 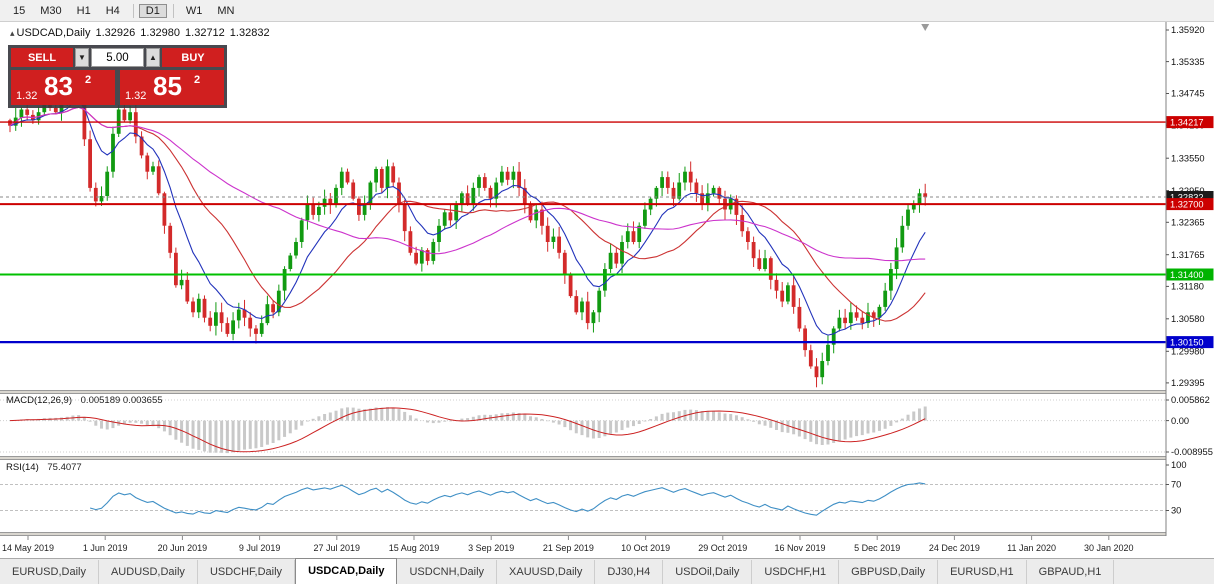 I want to click on timeframe-button-d1: D1, so click(x=152, y=10).